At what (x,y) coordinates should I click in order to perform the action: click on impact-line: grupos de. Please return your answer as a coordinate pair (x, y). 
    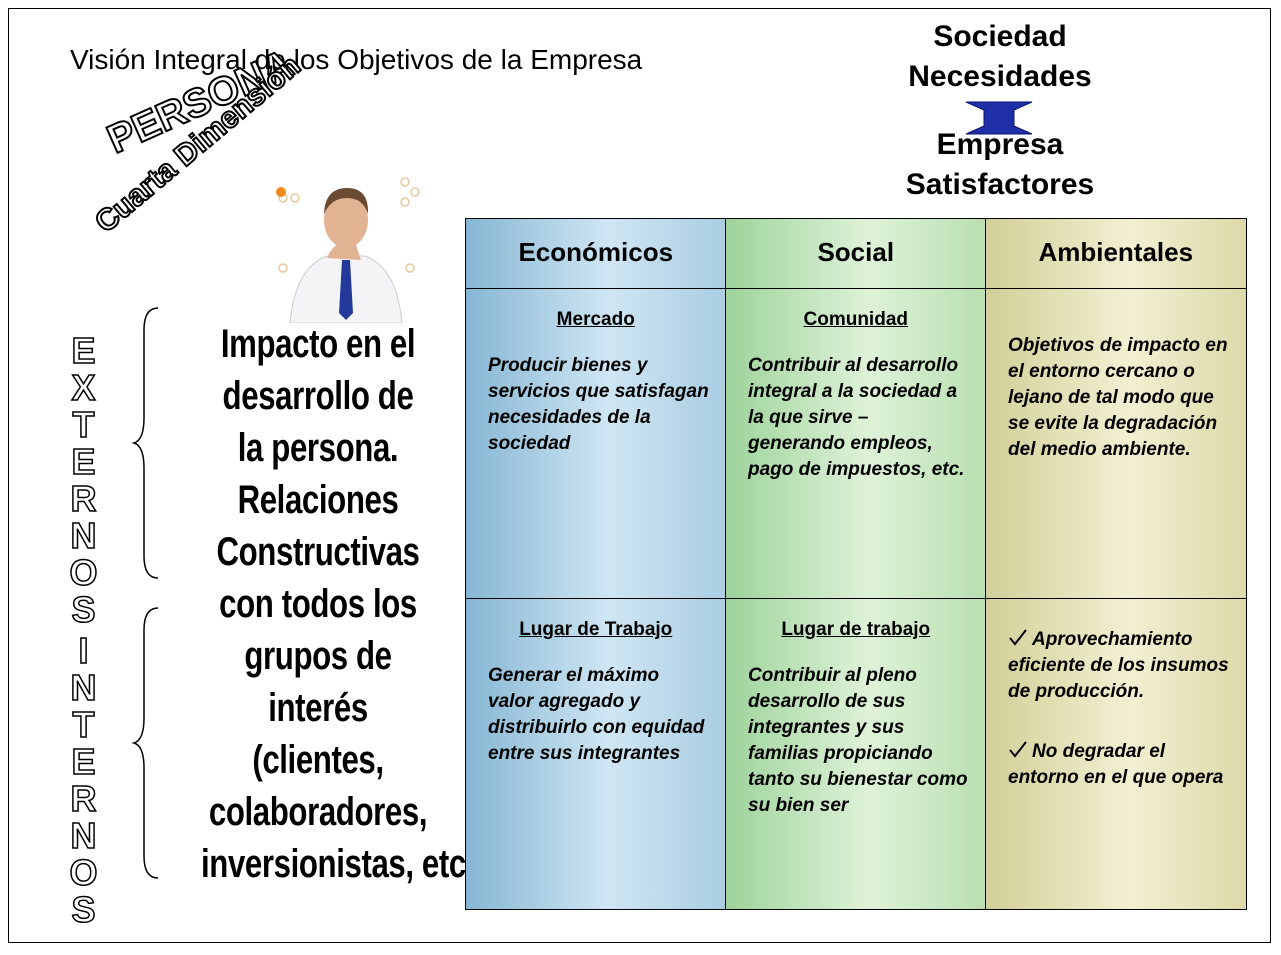
    Looking at the image, I should click on (318, 656).